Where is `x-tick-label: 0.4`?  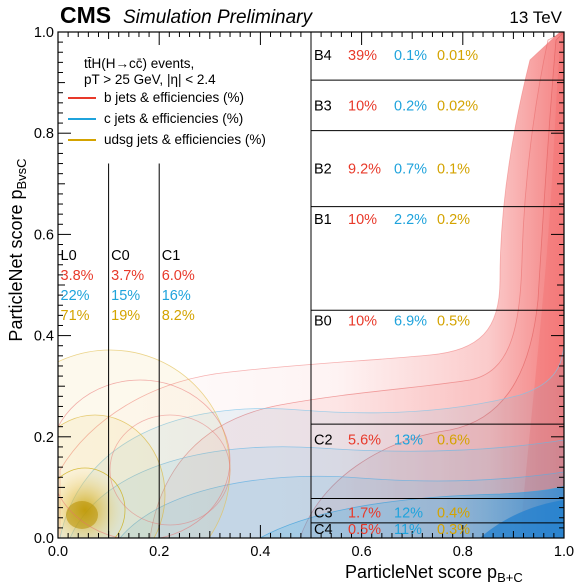
x-tick-label: 0.4 is located at coordinates (260, 552).